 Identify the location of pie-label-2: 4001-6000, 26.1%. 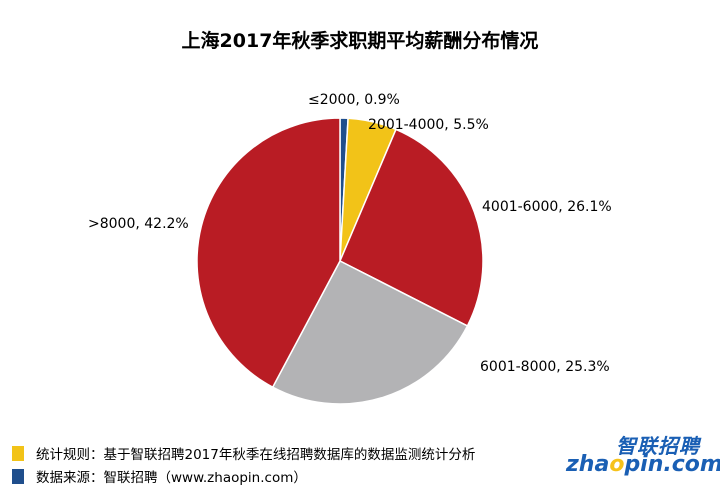
(547, 207).